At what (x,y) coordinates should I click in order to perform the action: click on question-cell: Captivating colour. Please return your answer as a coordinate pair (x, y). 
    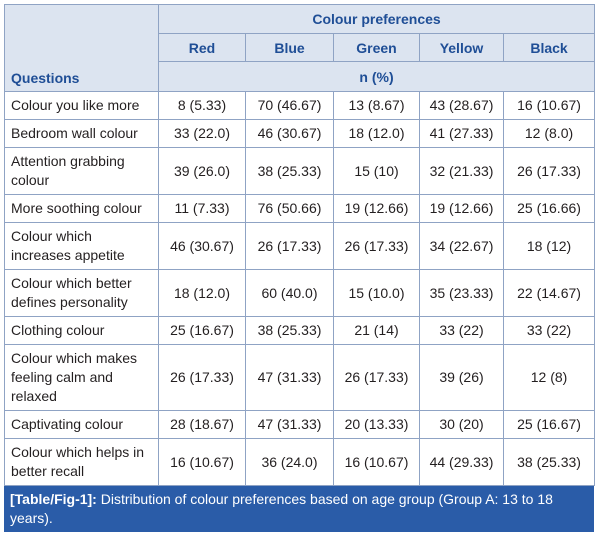
    Looking at the image, I should click on (81, 424).